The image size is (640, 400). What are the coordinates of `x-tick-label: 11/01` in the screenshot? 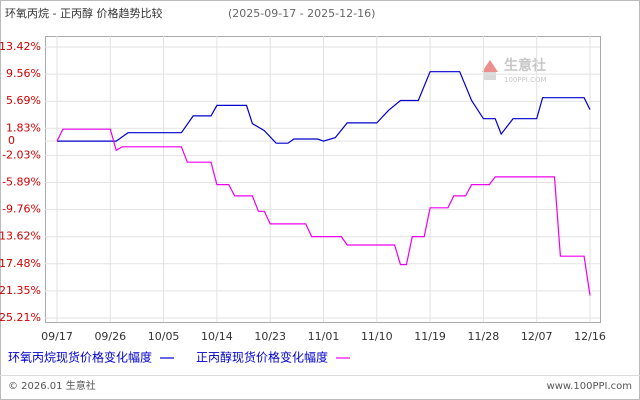 It's located at (324, 336).